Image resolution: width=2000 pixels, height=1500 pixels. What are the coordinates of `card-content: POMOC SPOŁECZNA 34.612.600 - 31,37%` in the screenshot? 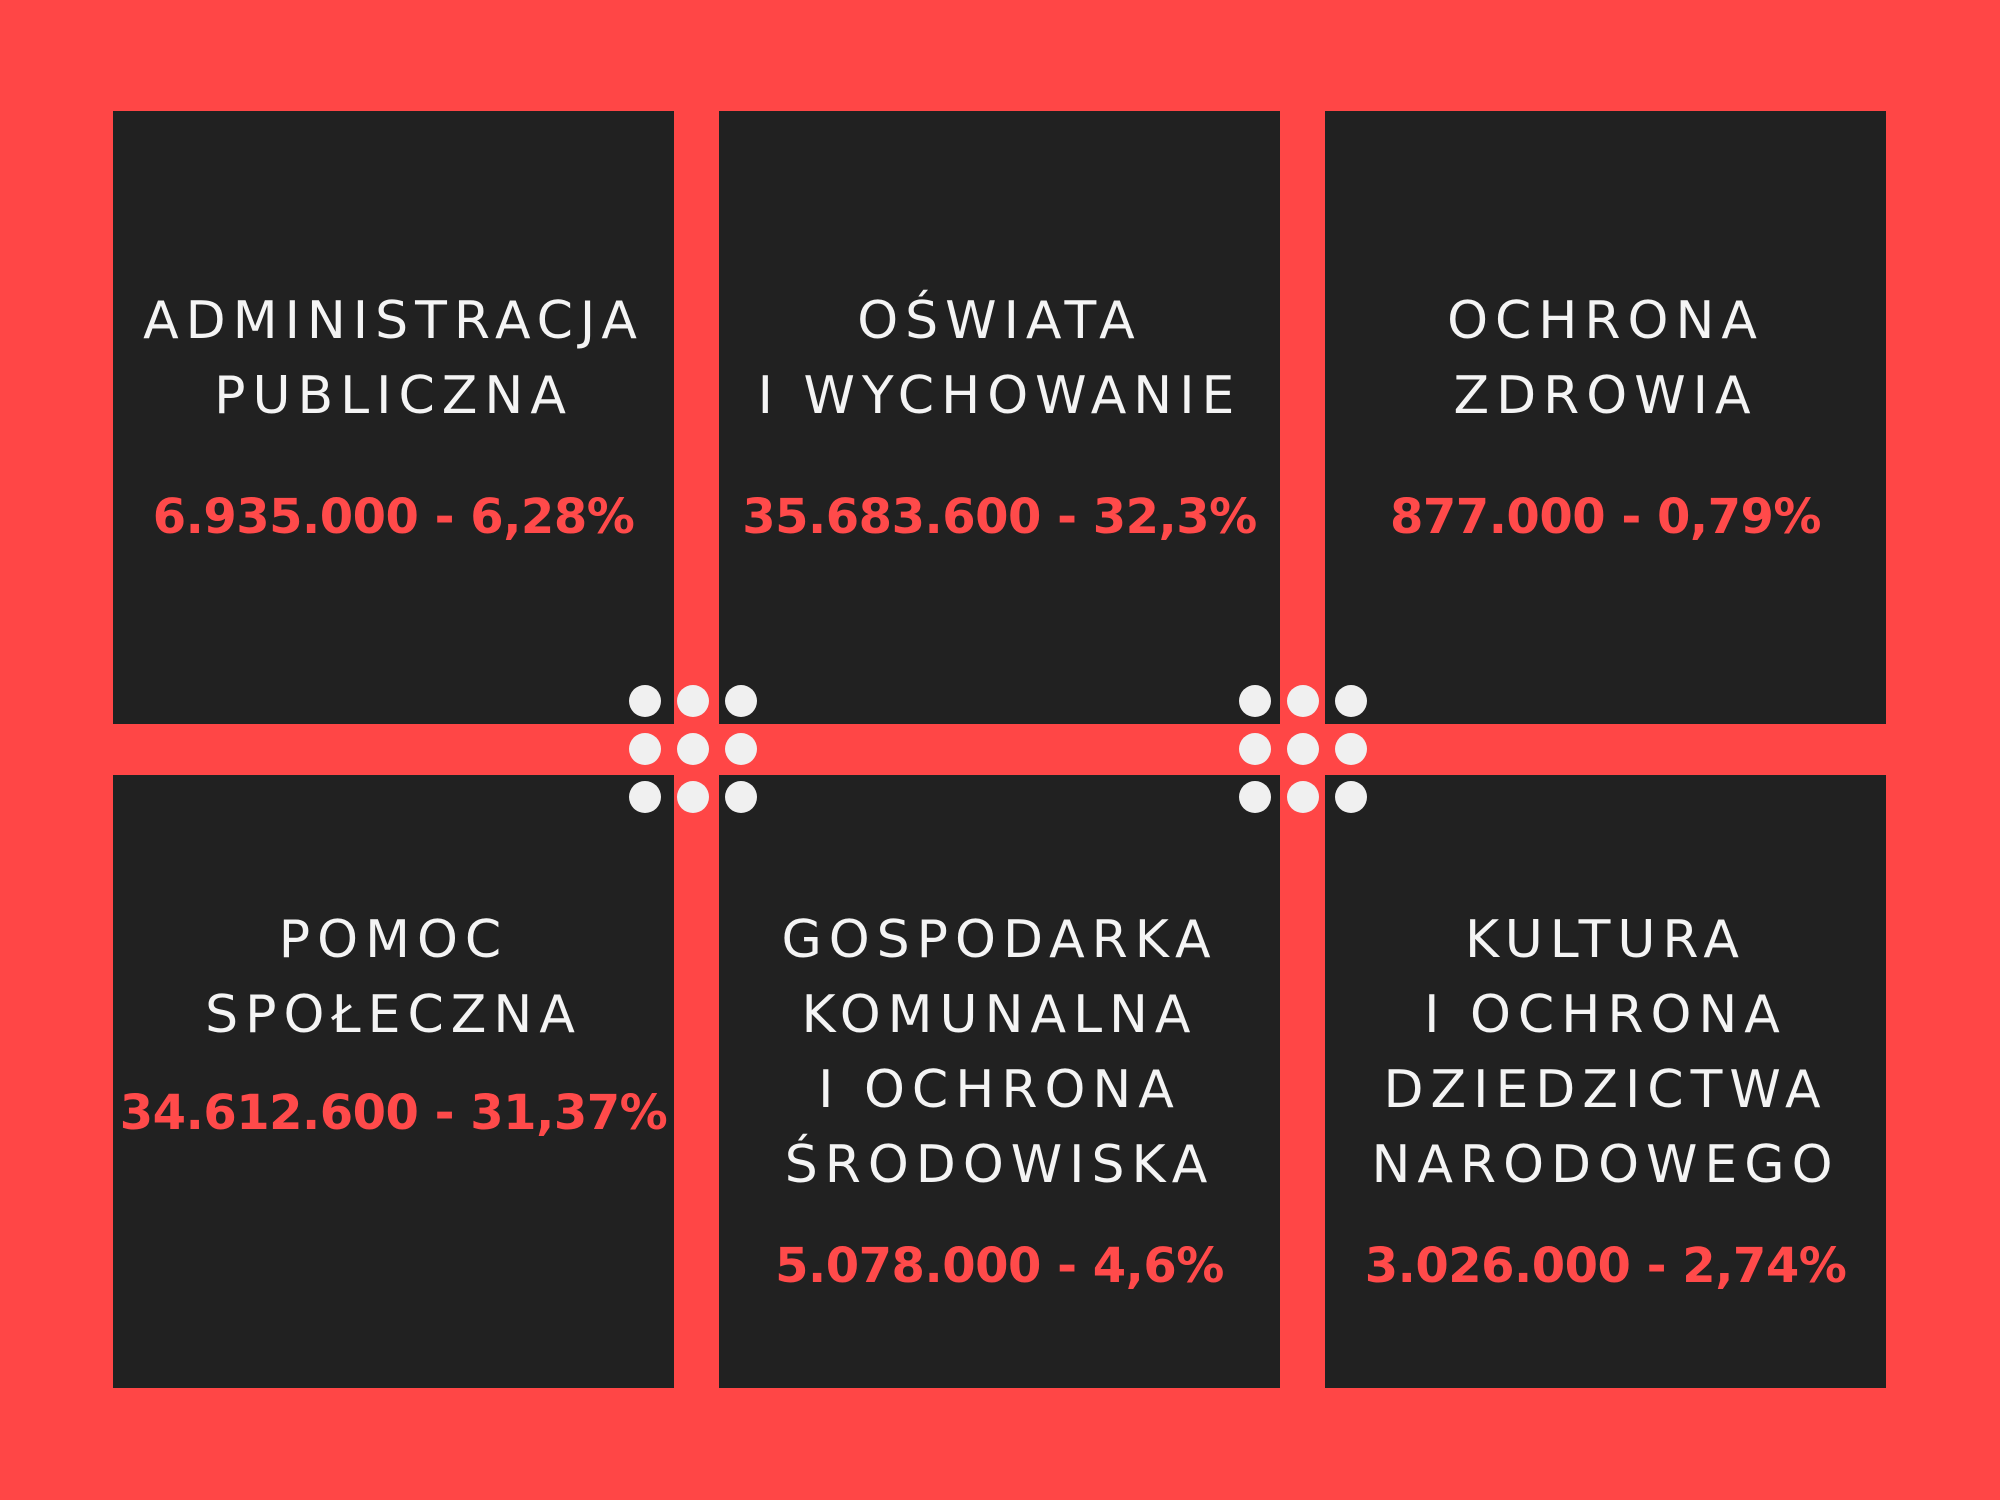 It's located at (393, 1023).